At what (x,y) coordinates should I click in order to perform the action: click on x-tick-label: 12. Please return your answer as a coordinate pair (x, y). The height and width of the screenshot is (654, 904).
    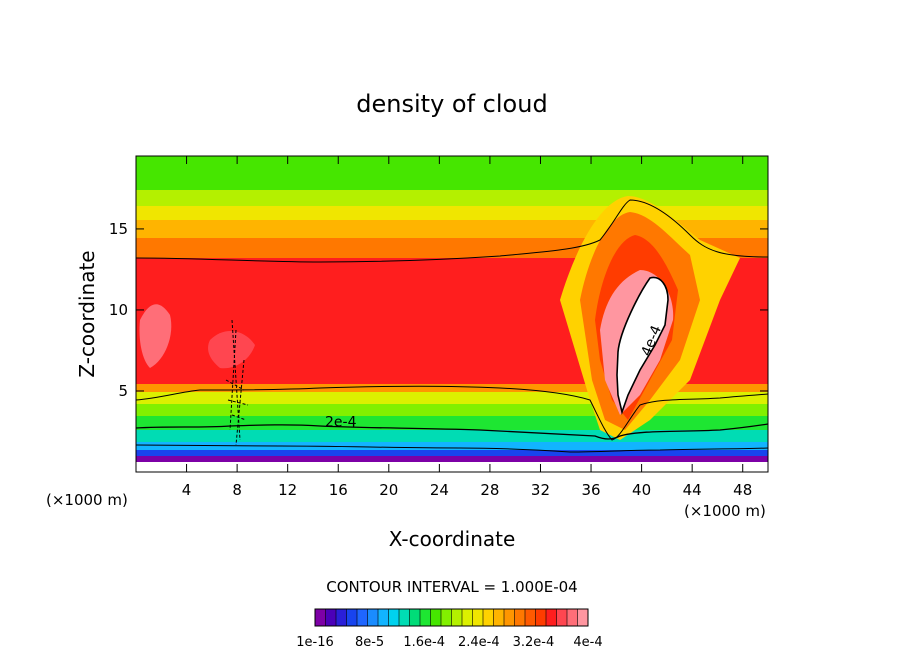
    Looking at the image, I should click on (287, 490).